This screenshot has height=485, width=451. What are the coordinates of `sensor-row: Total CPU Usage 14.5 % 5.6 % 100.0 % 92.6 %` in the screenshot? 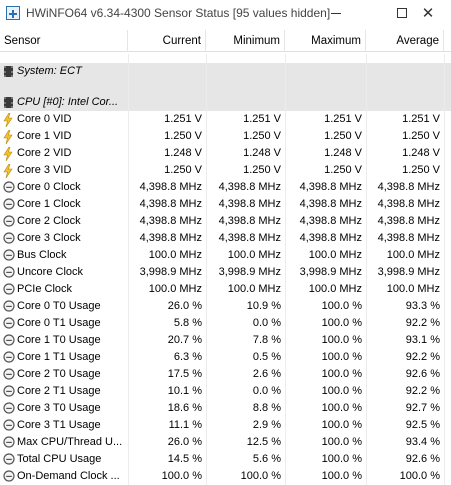 It's located at (225, 459).